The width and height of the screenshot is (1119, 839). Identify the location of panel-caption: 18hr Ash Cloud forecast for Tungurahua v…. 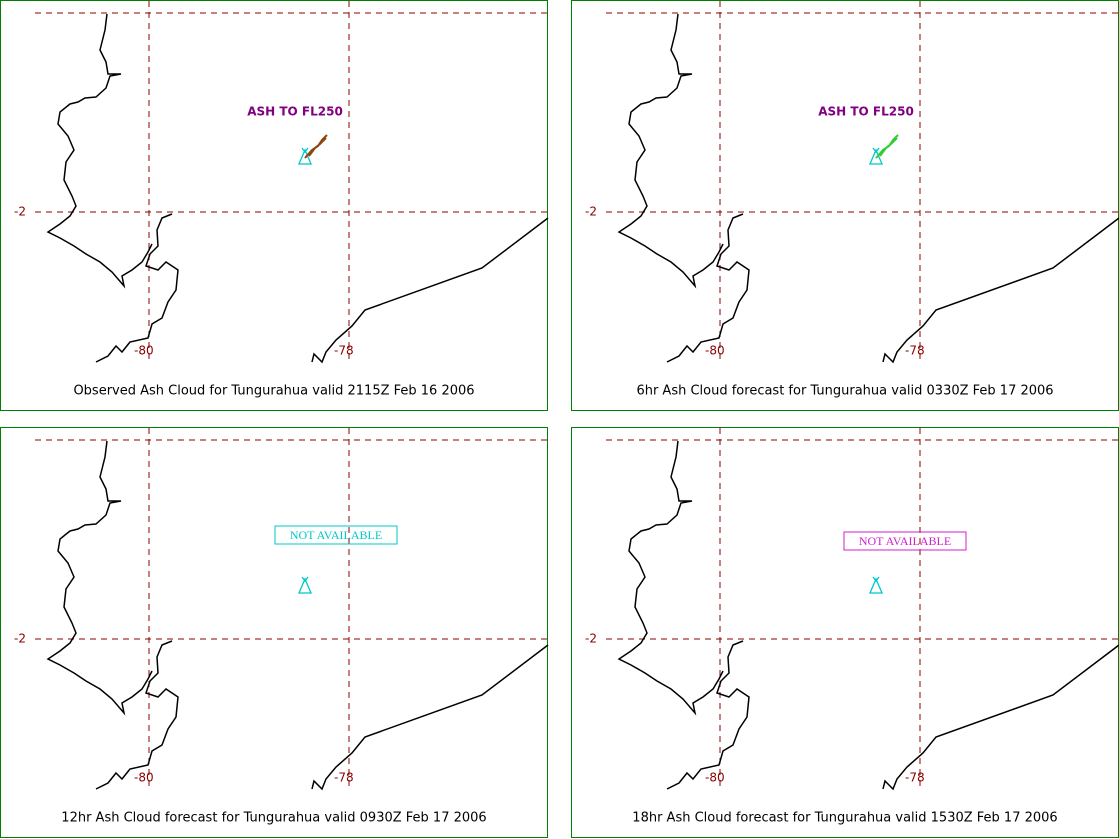
(844, 818).